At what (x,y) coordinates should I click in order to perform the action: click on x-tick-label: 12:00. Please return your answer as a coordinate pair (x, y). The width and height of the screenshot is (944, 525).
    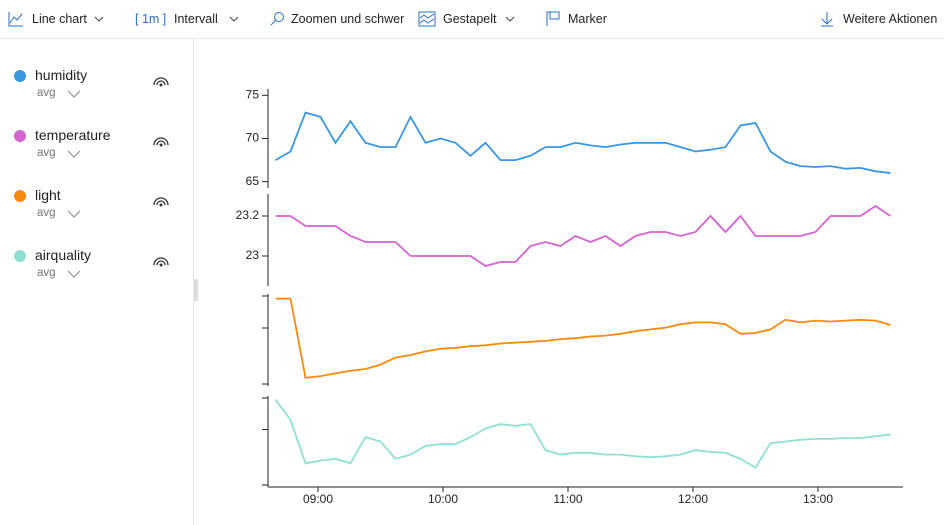
    Looking at the image, I should click on (693, 499).